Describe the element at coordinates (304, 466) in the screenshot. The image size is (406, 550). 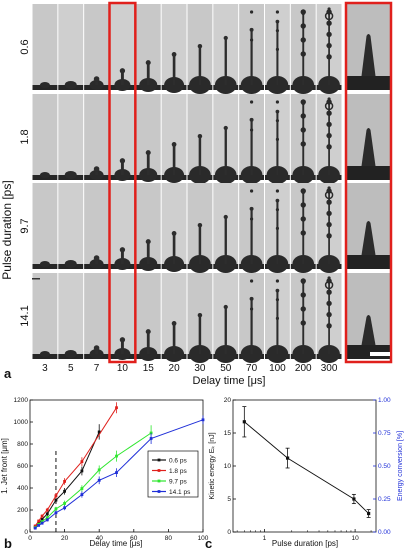
I see `panel-c-frame` at that location.